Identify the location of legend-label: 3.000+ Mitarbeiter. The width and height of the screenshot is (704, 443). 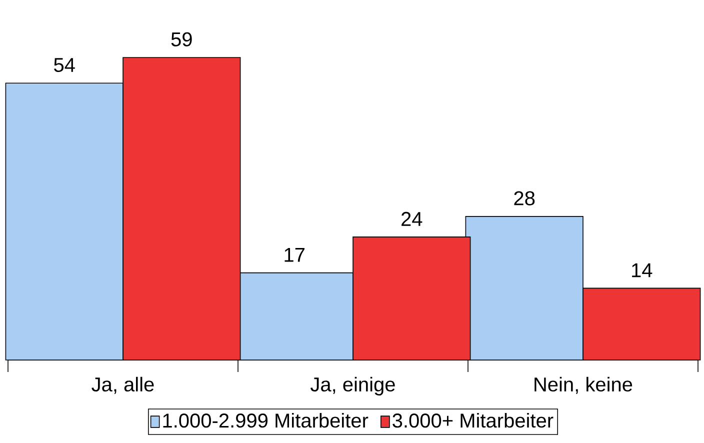
(473, 420).